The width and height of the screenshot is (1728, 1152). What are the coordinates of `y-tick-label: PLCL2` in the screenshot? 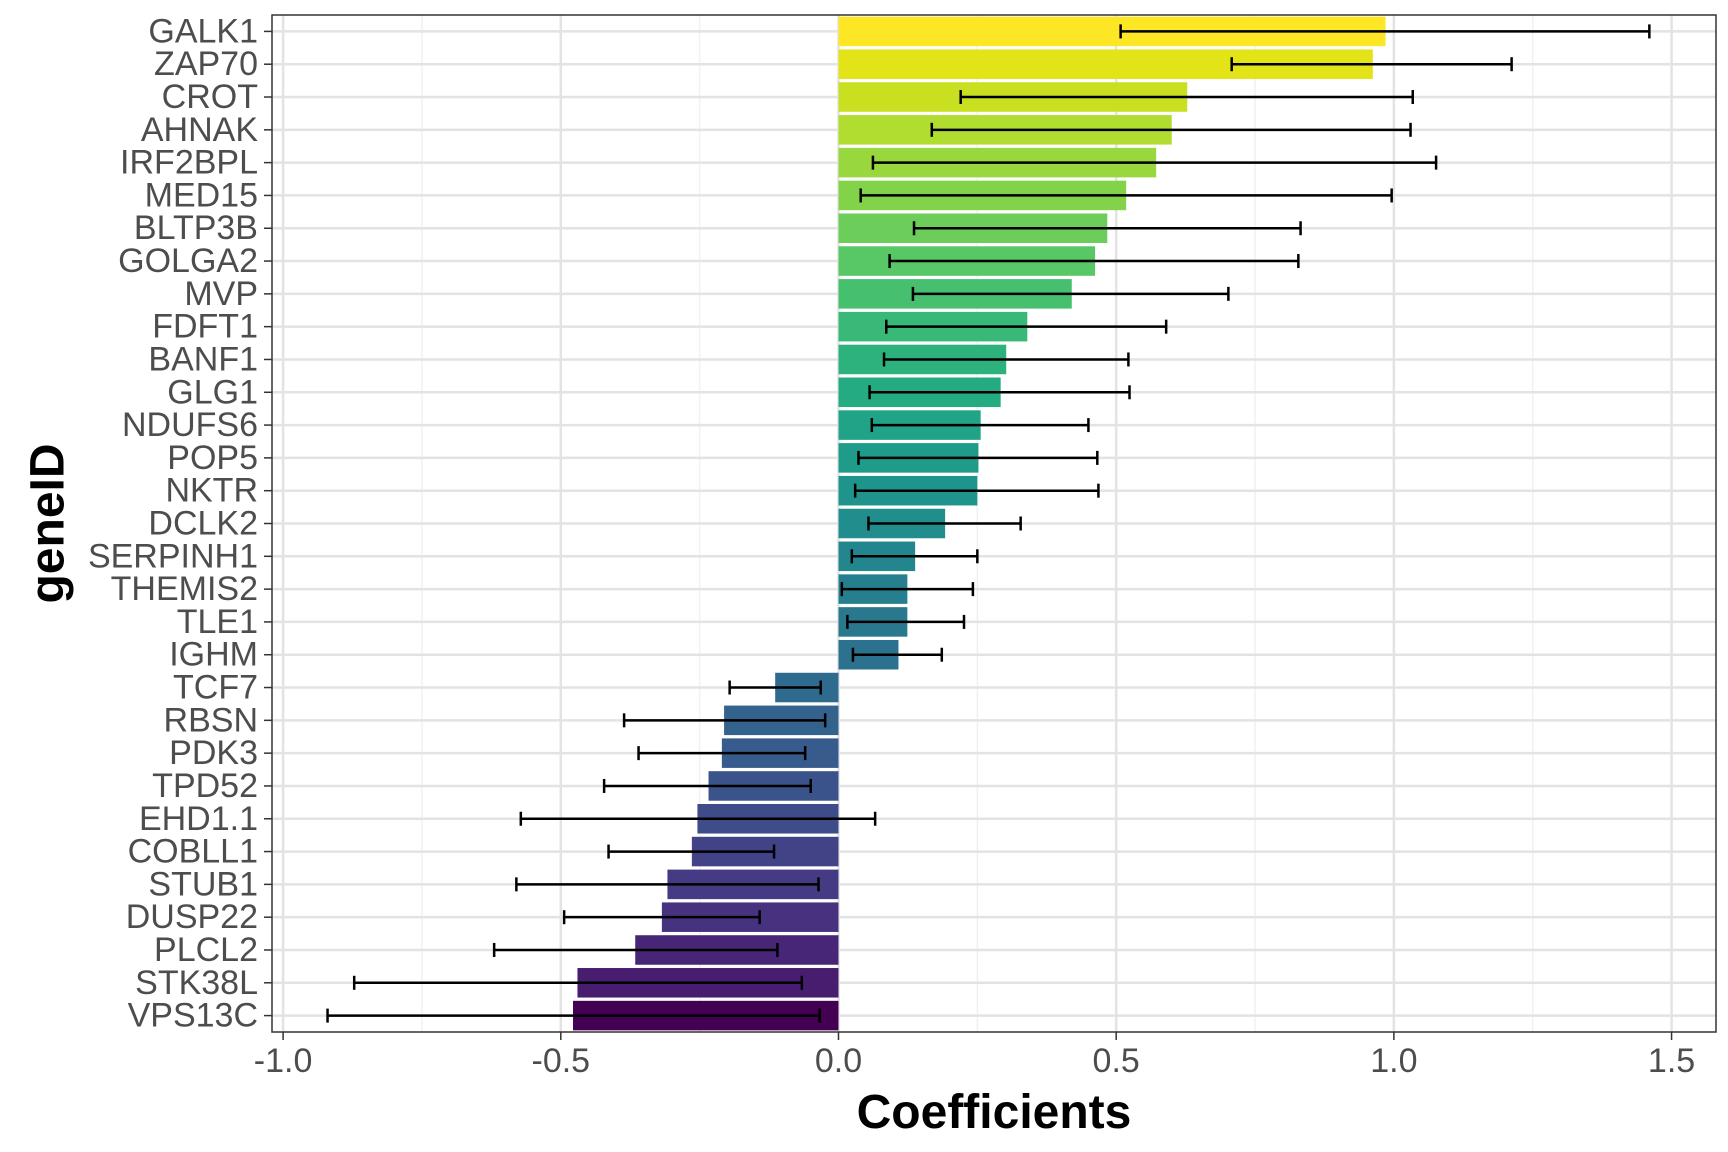 It's located at (206, 950).